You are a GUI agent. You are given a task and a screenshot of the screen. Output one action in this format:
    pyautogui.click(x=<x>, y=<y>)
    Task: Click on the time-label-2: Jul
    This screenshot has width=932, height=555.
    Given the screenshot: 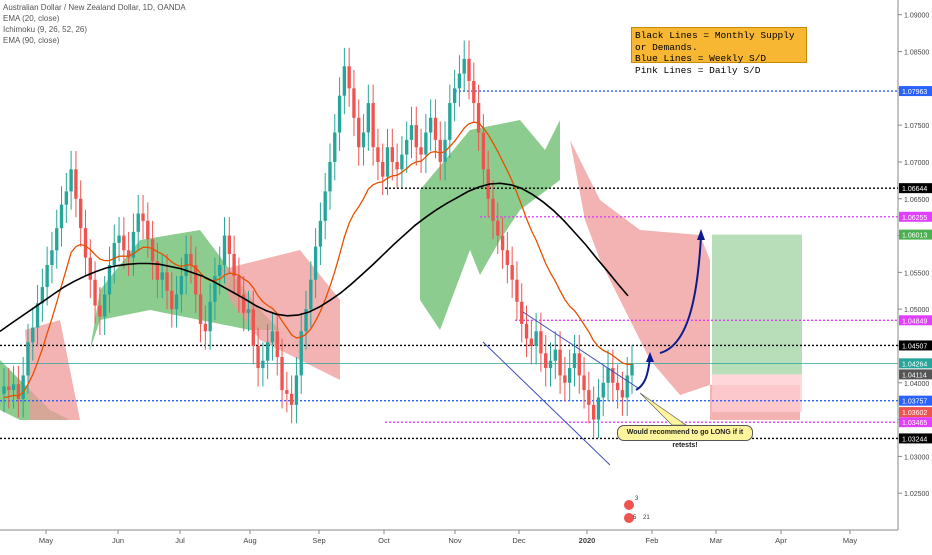 What is the action you would take?
    pyautogui.click(x=180, y=540)
    